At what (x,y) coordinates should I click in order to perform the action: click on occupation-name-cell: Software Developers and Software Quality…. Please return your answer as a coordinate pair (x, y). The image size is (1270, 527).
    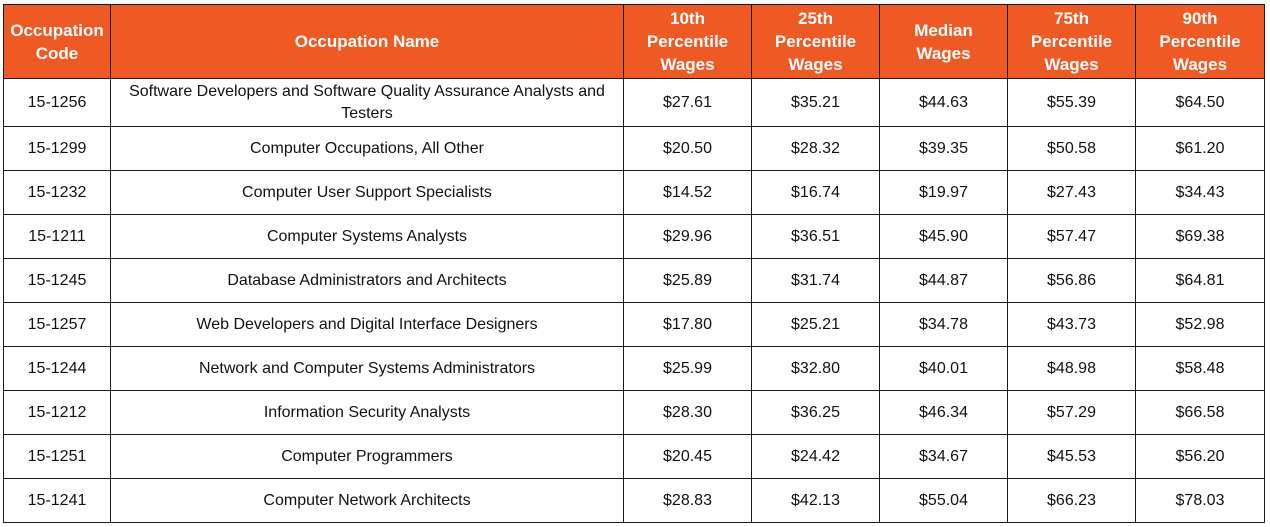
    Looking at the image, I should click on (367, 102).